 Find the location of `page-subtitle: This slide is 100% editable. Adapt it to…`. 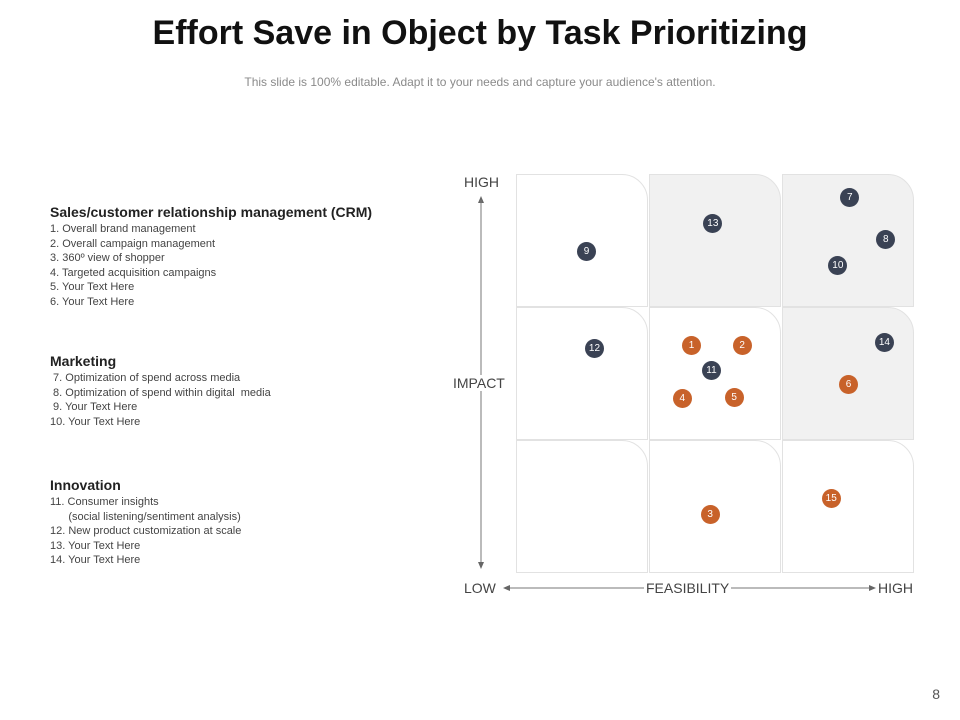

page-subtitle: This slide is 100% editable. Adapt it to… is located at coordinates (480, 82).